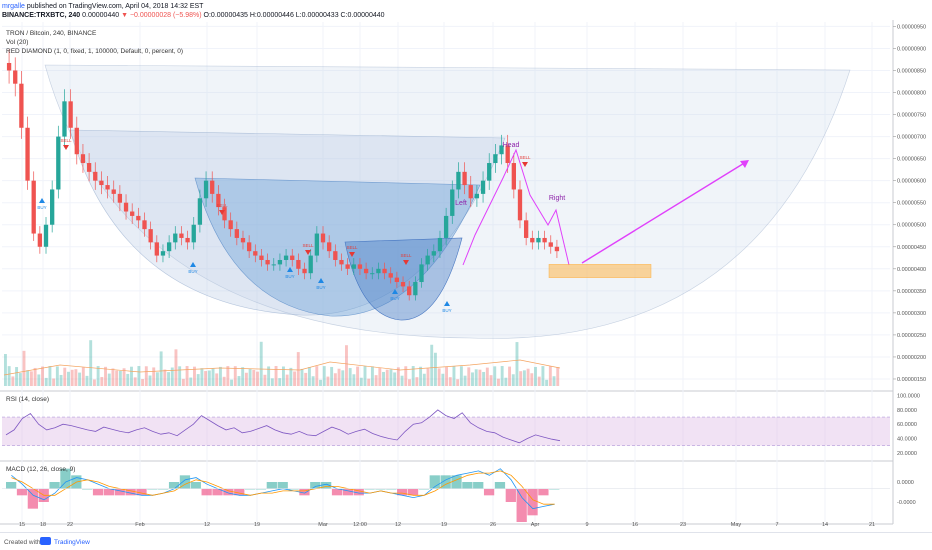  Describe the element at coordinates (511, 145) in the screenshot. I see `head-label: Head` at that location.